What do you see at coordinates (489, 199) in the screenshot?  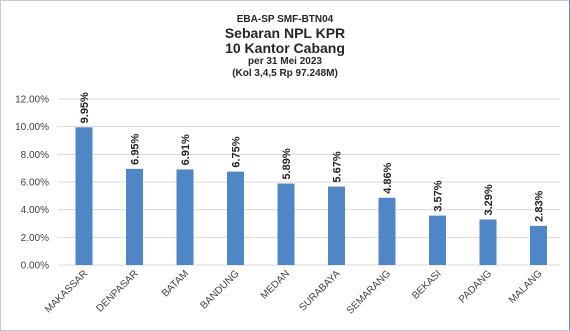 I see `data-label: 3.29%` at bounding box center [489, 199].